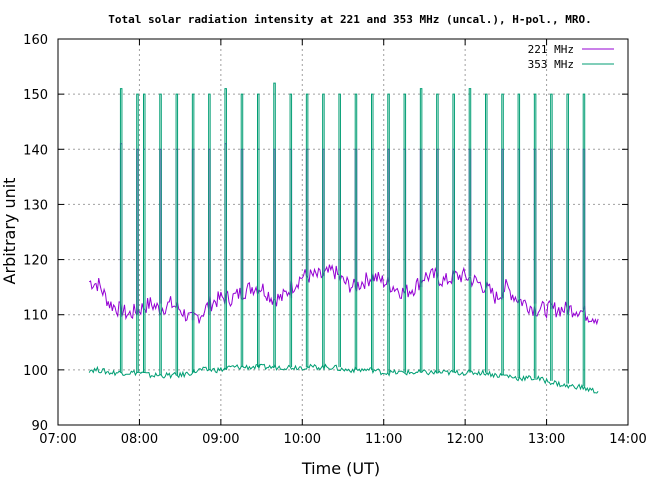 This screenshot has height=480, width=650. I want to click on series-line-221-mhz, so click(343, 294).